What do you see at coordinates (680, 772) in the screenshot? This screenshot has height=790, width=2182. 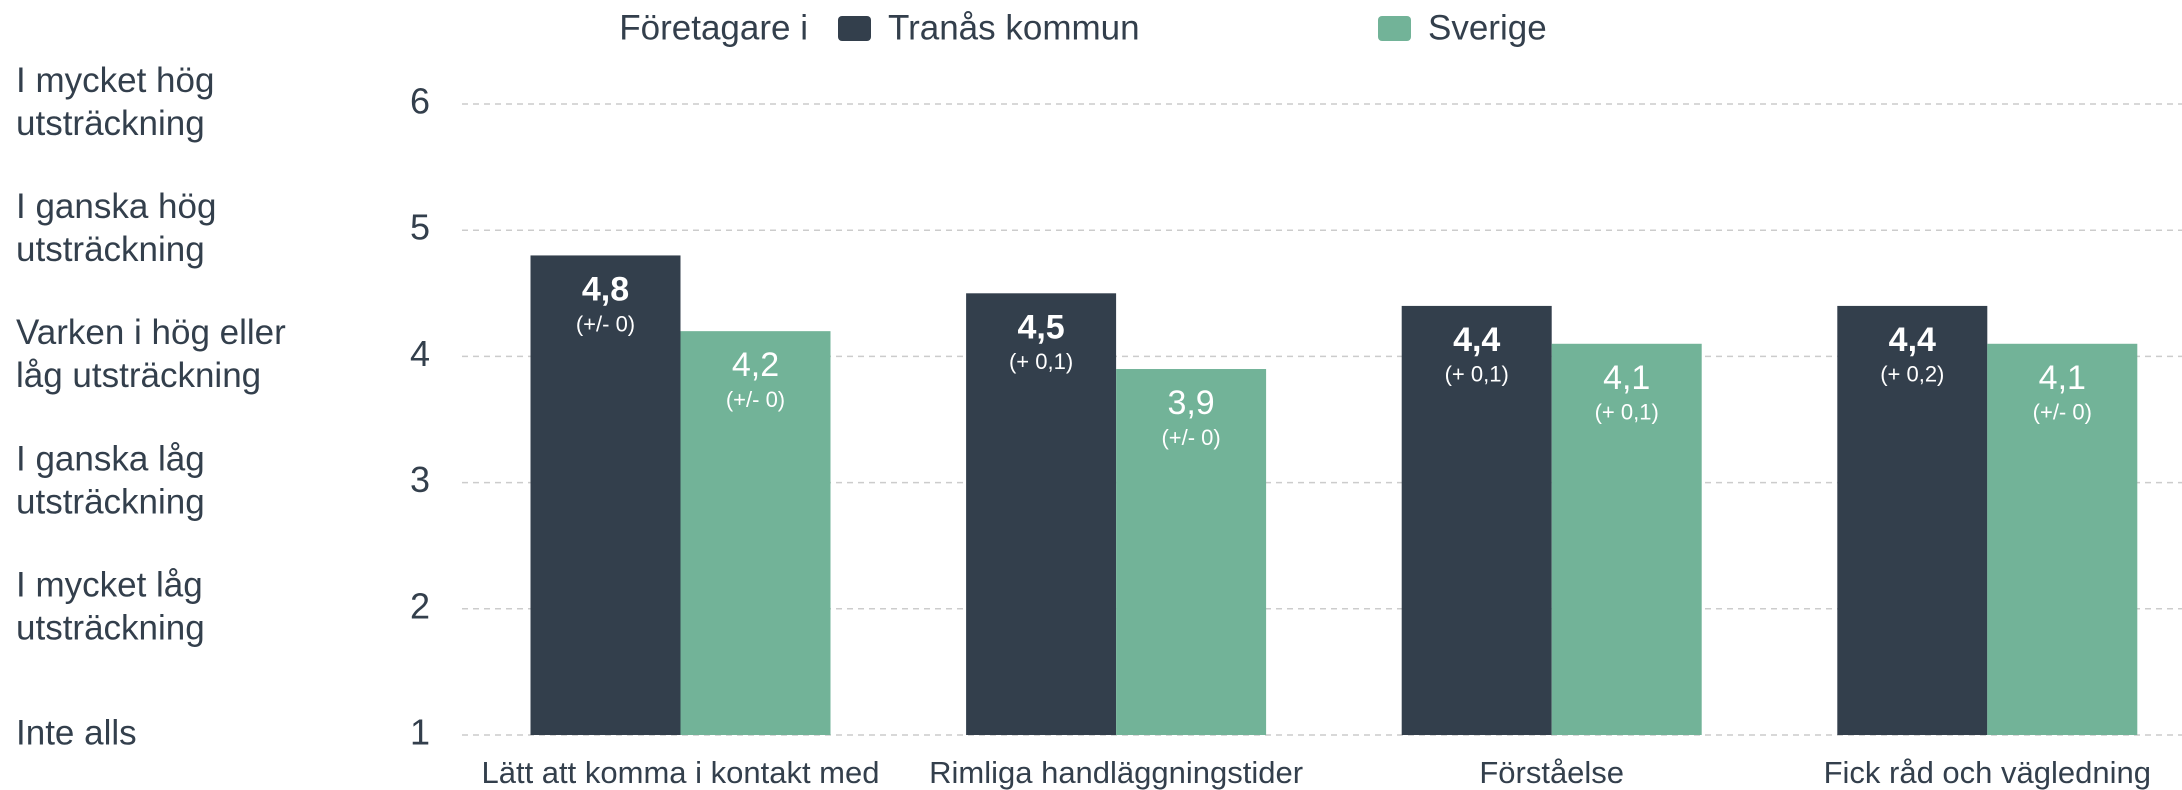 I see `x-tick-label: Lätt att komma i kontakt med` at bounding box center [680, 772].